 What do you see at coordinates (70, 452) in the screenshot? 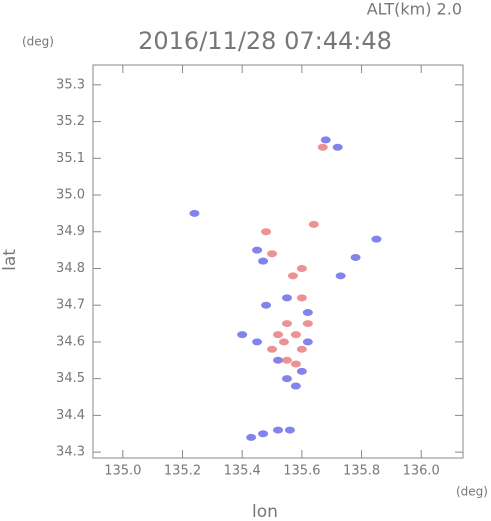
I see `y-tick-label: 34.3` at bounding box center [70, 452].